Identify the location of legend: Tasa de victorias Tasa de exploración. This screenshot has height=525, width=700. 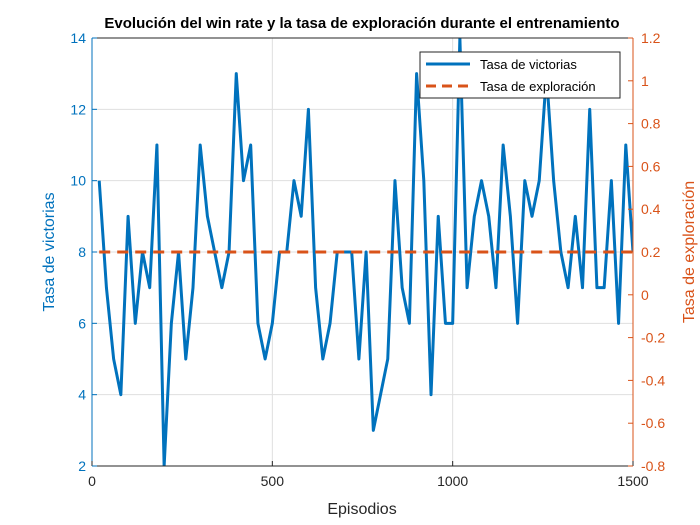
(520, 75).